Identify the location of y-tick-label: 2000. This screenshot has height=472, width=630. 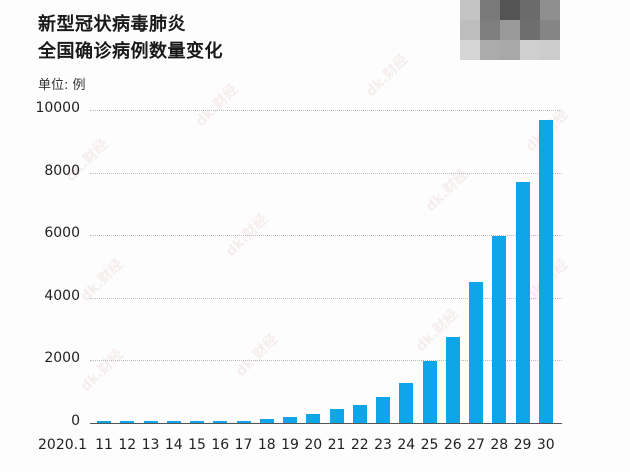
(62, 358).